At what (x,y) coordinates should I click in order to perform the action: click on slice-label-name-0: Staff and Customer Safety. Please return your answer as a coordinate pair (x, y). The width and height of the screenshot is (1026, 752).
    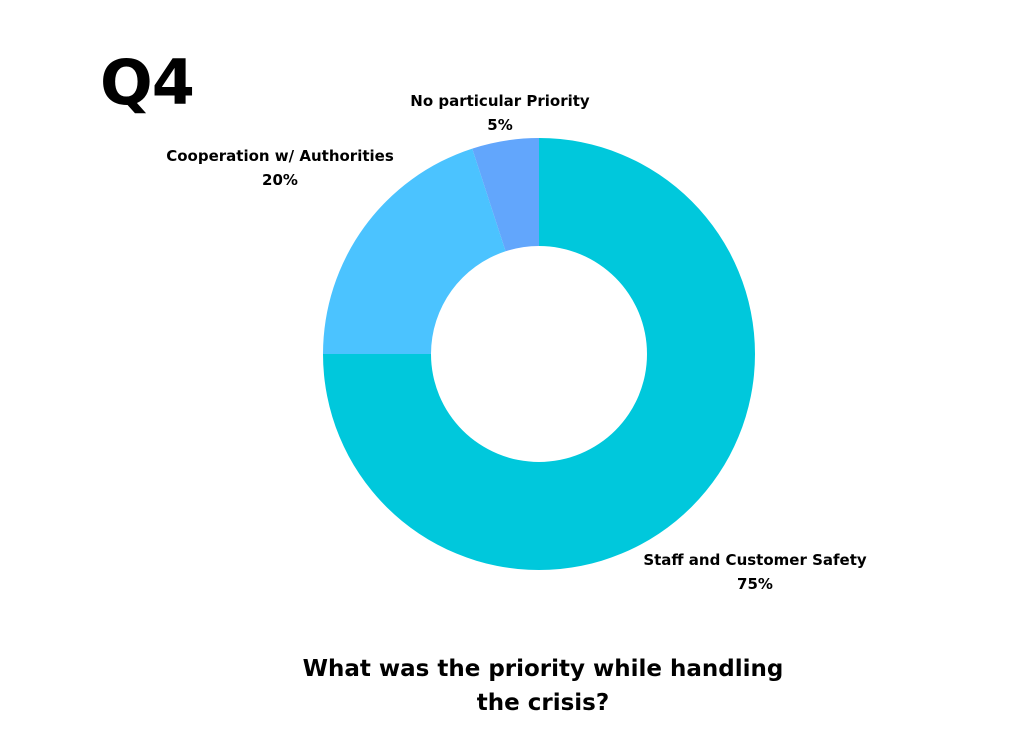
    Looking at the image, I should click on (755, 560).